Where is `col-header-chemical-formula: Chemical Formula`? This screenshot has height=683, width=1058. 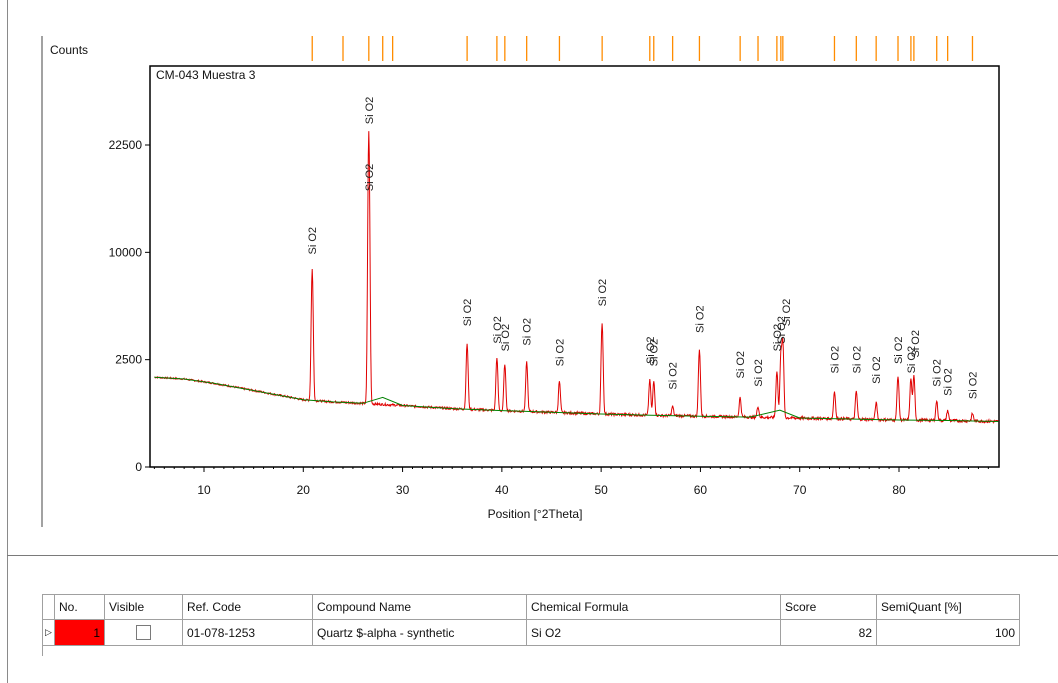 col-header-chemical-formula: Chemical Formula is located at coordinates (653, 607).